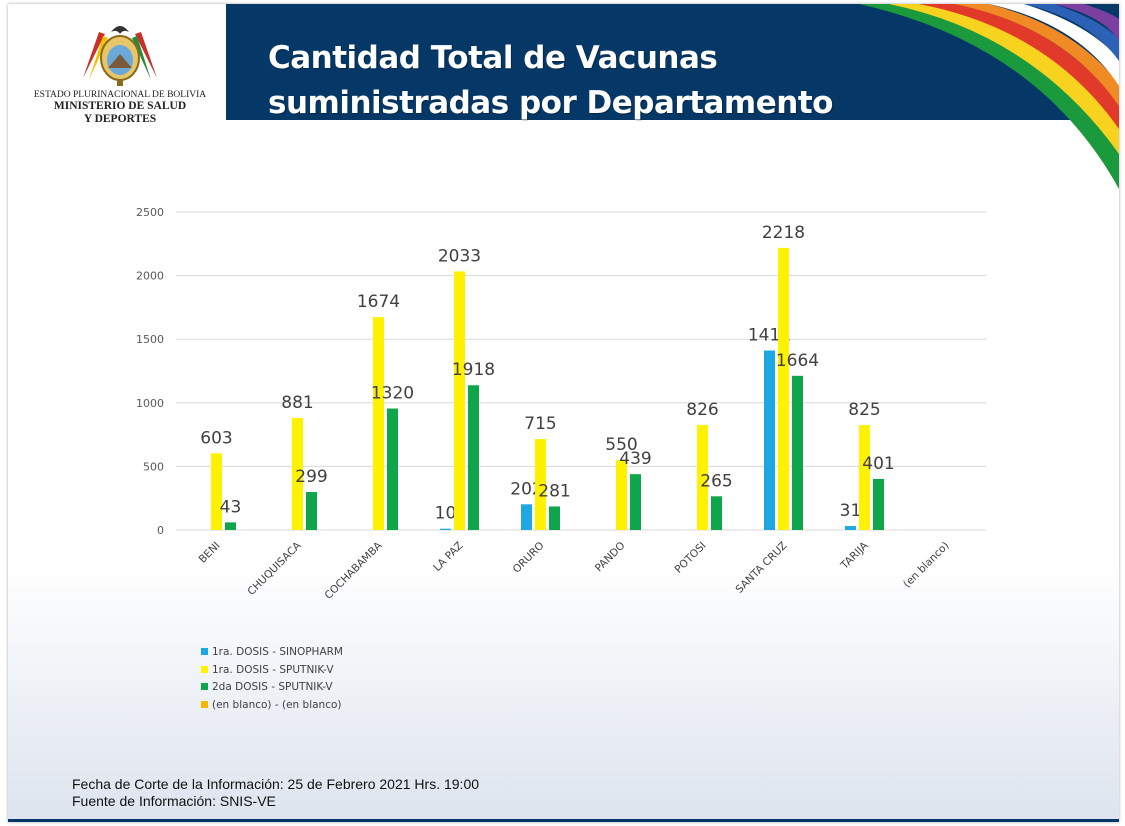 This screenshot has height=826, width=1125. What do you see at coordinates (529, 558) in the screenshot?
I see `x-tick-label: ORURO` at bounding box center [529, 558].